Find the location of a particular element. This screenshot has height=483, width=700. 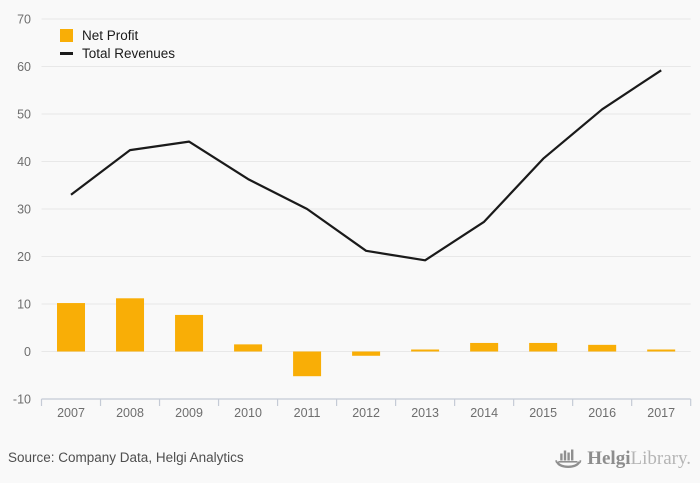

legend-item-total-revenues: Total Revenues is located at coordinates (117, 53).